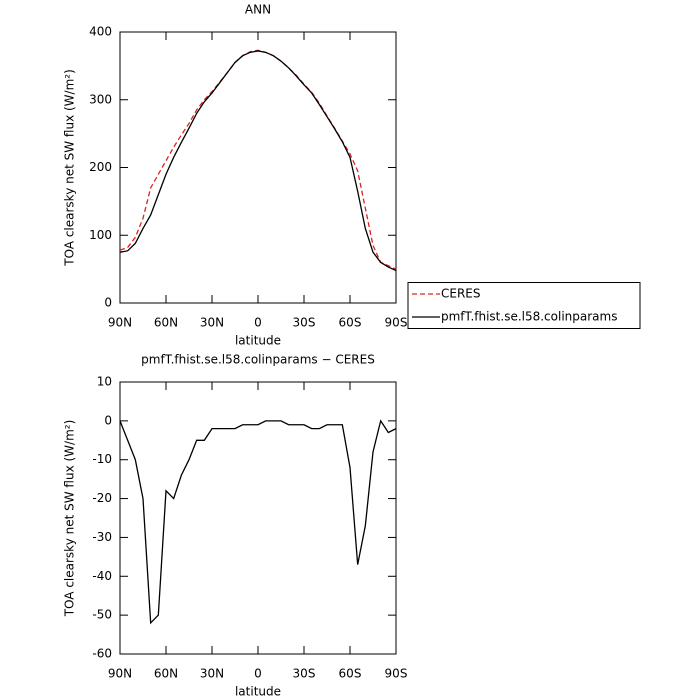 The height and width of the screenshot is (700, 700). Describe the element at coordinates (461, 294) in the screenshot. I see `legend-label: CERES` at that location.